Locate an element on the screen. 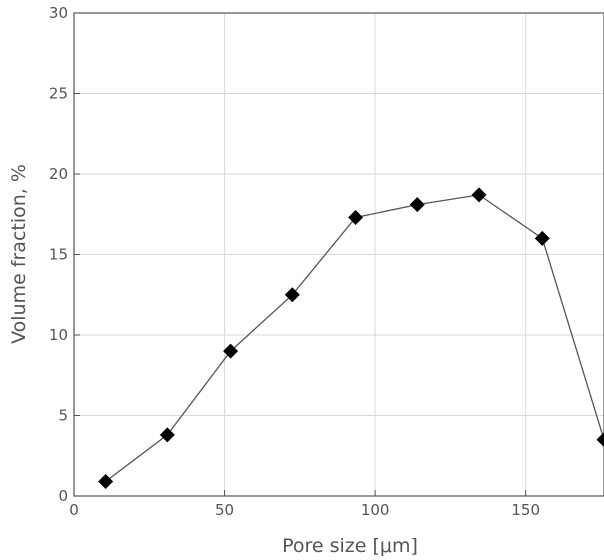  y-tick-label: 5 is located at coordinates (63, 416).